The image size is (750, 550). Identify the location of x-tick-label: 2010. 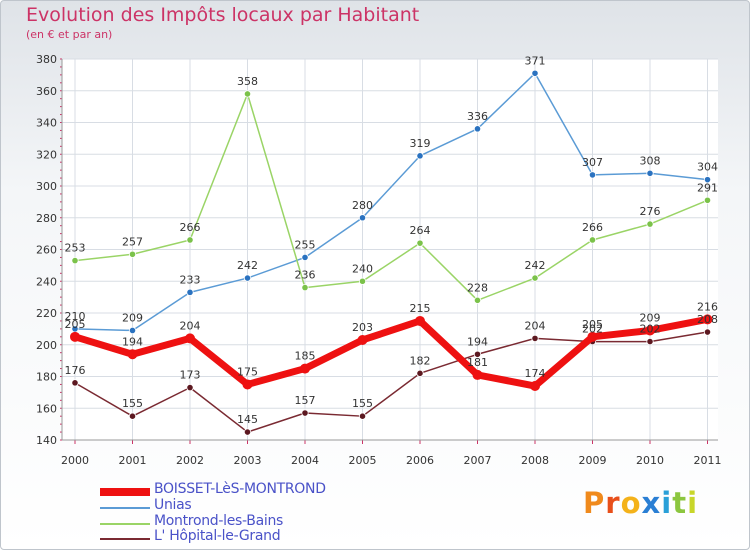
(650, 460).